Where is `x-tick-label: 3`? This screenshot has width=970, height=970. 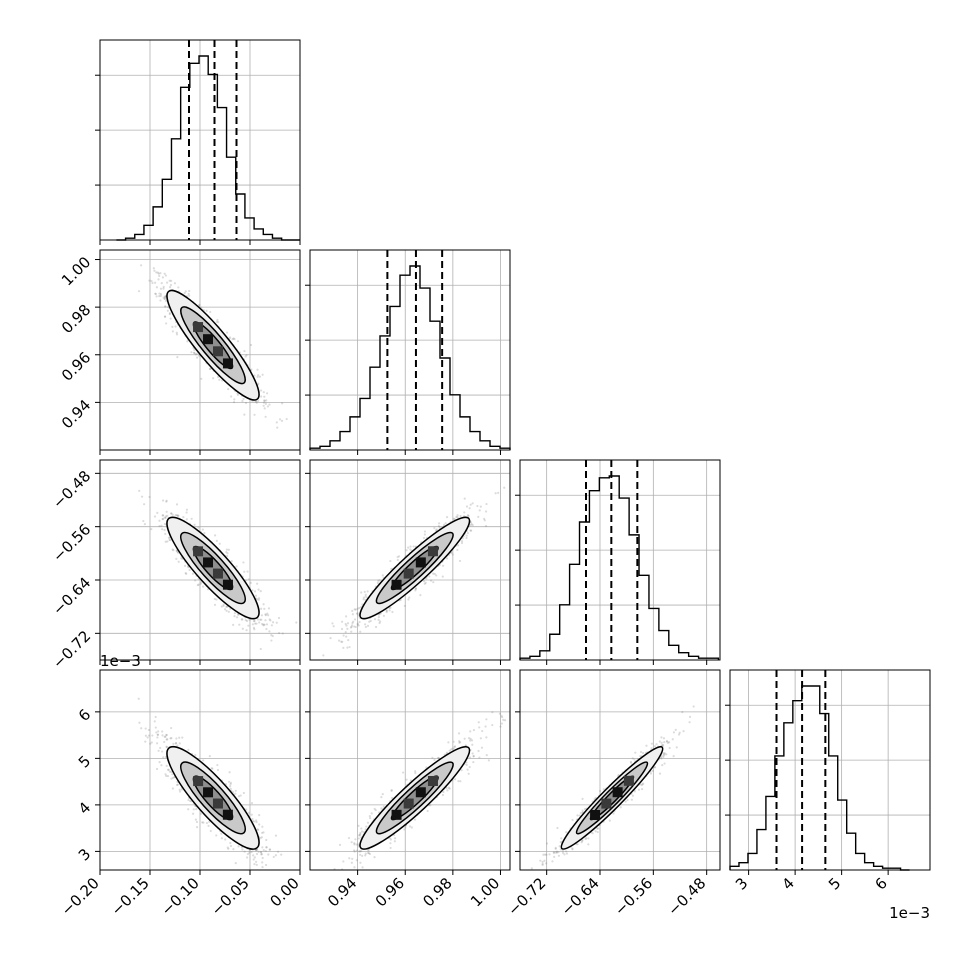
x-tick-label: 3 is located at coordinates (741, 883).